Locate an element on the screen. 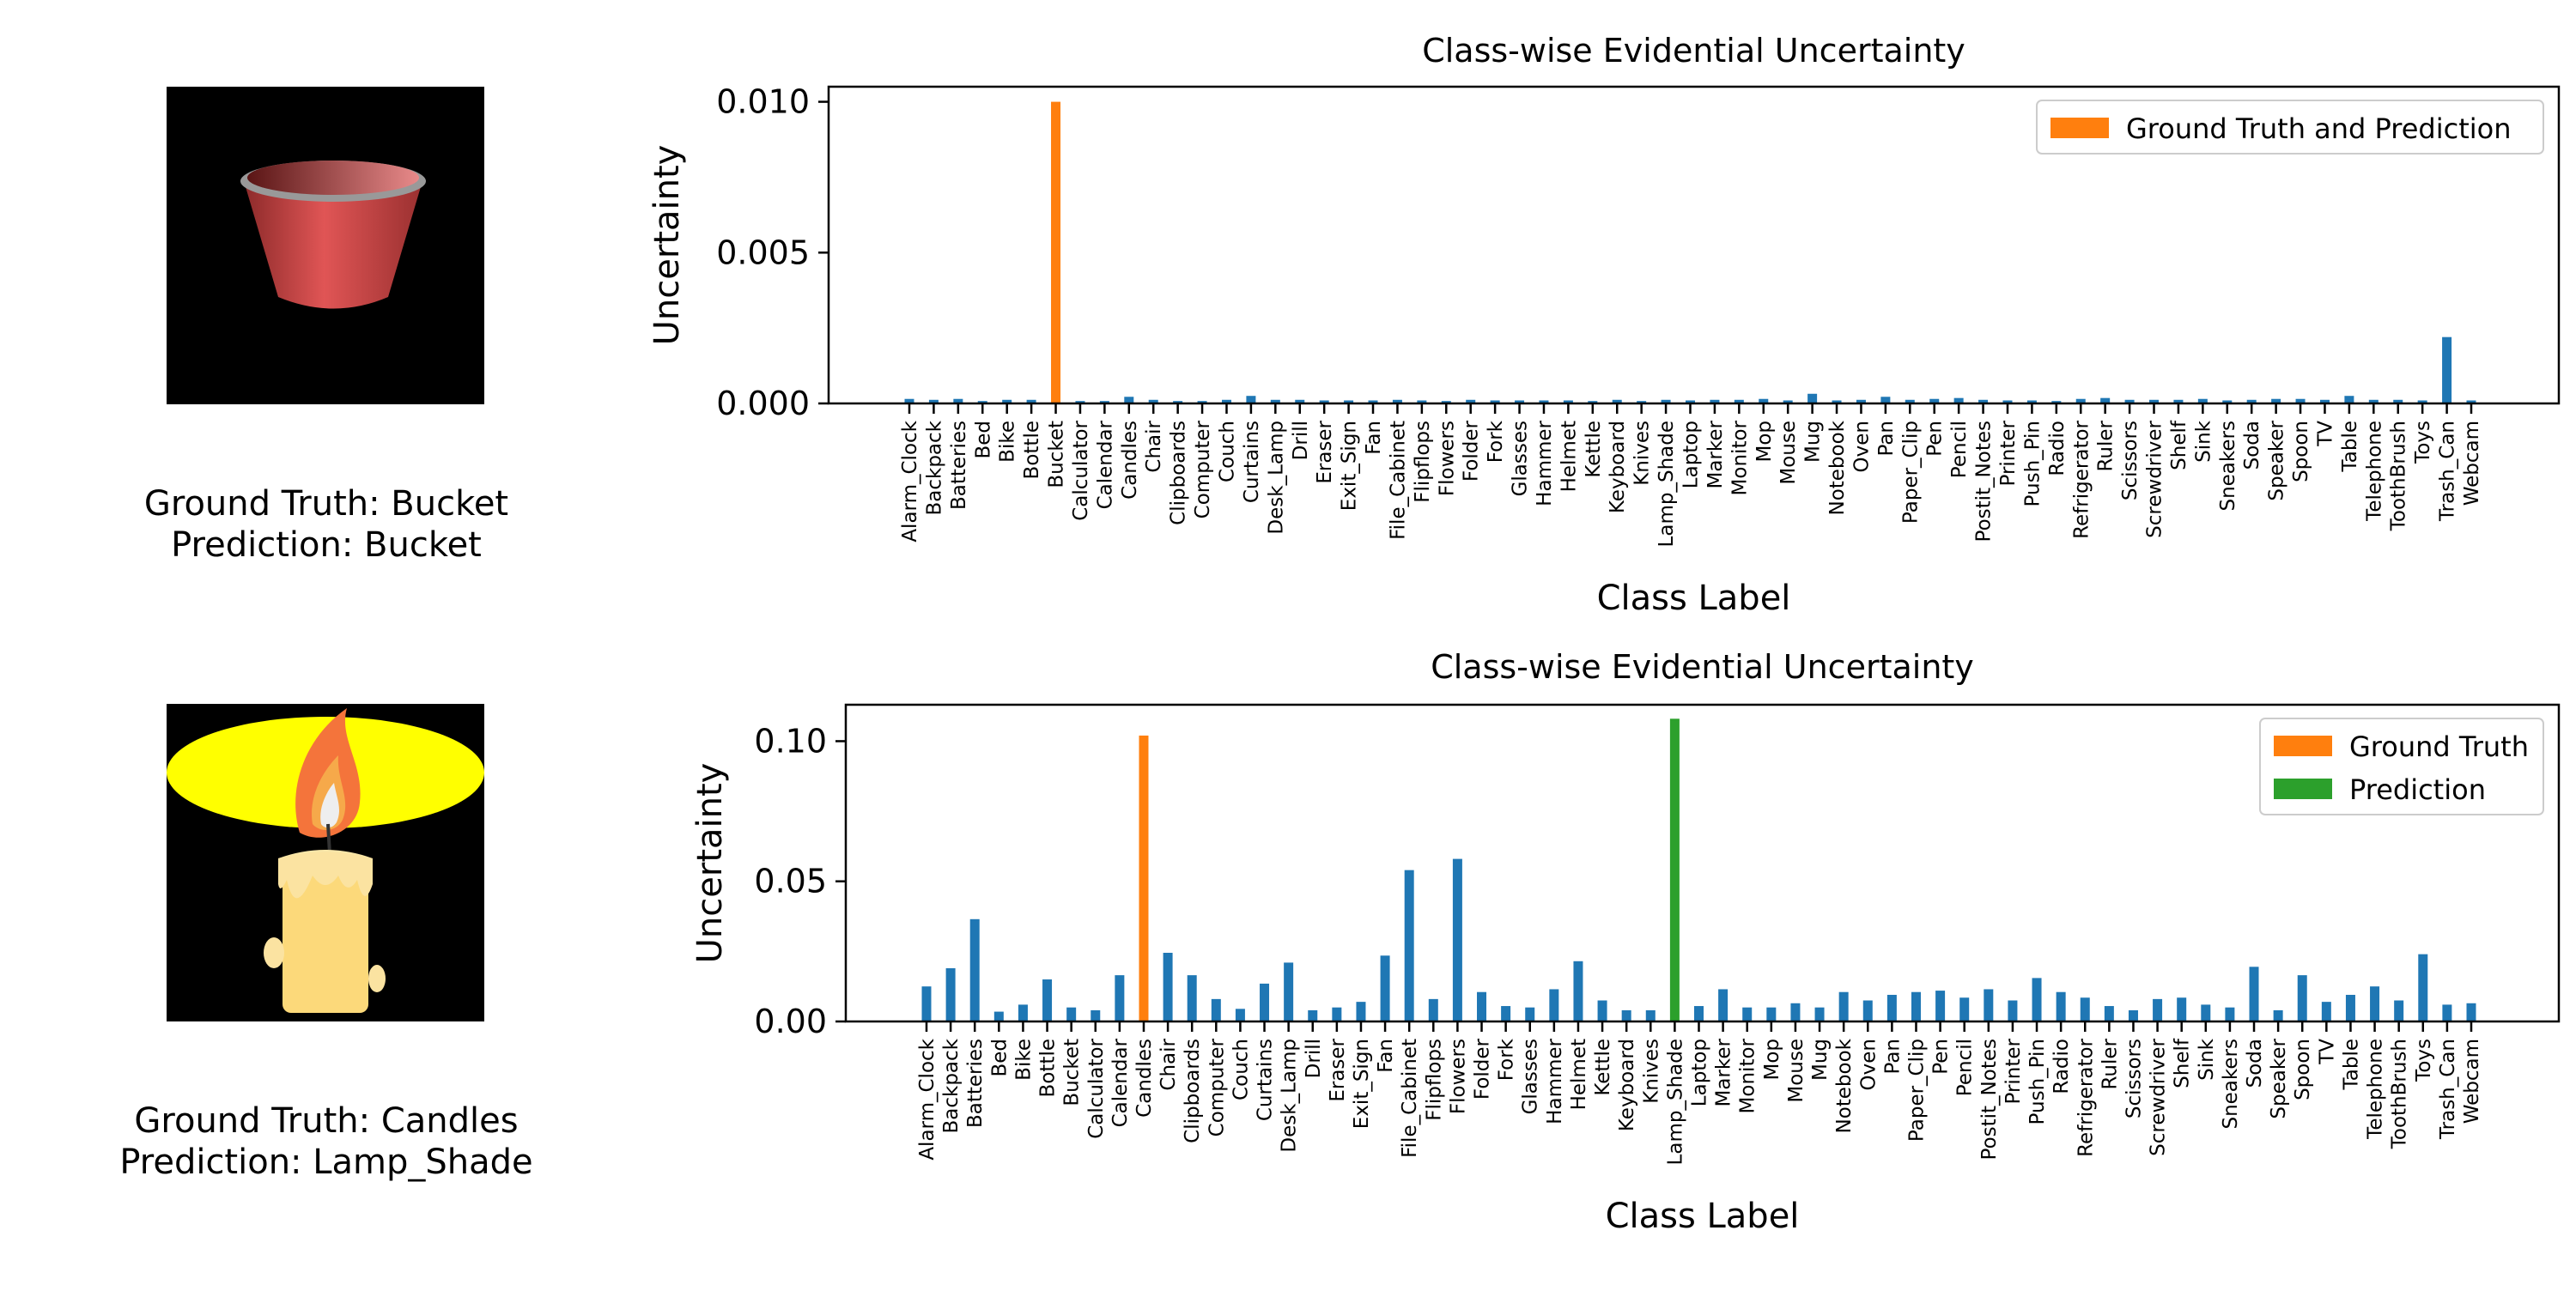  bar-mug is located at coordinates (1813, 398).